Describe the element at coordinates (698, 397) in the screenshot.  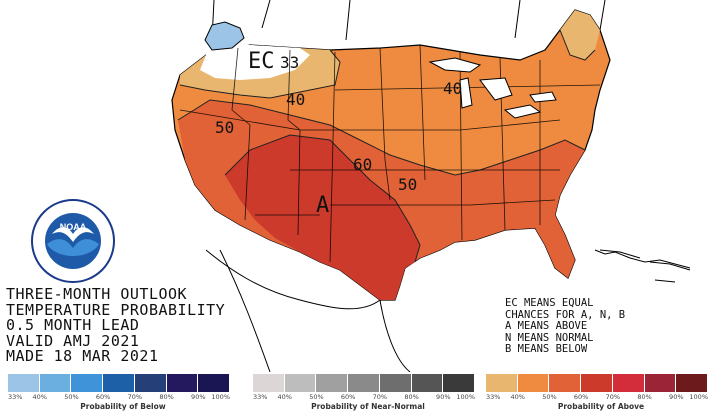
I see `legend-tick-above-8: 100%` at that location.